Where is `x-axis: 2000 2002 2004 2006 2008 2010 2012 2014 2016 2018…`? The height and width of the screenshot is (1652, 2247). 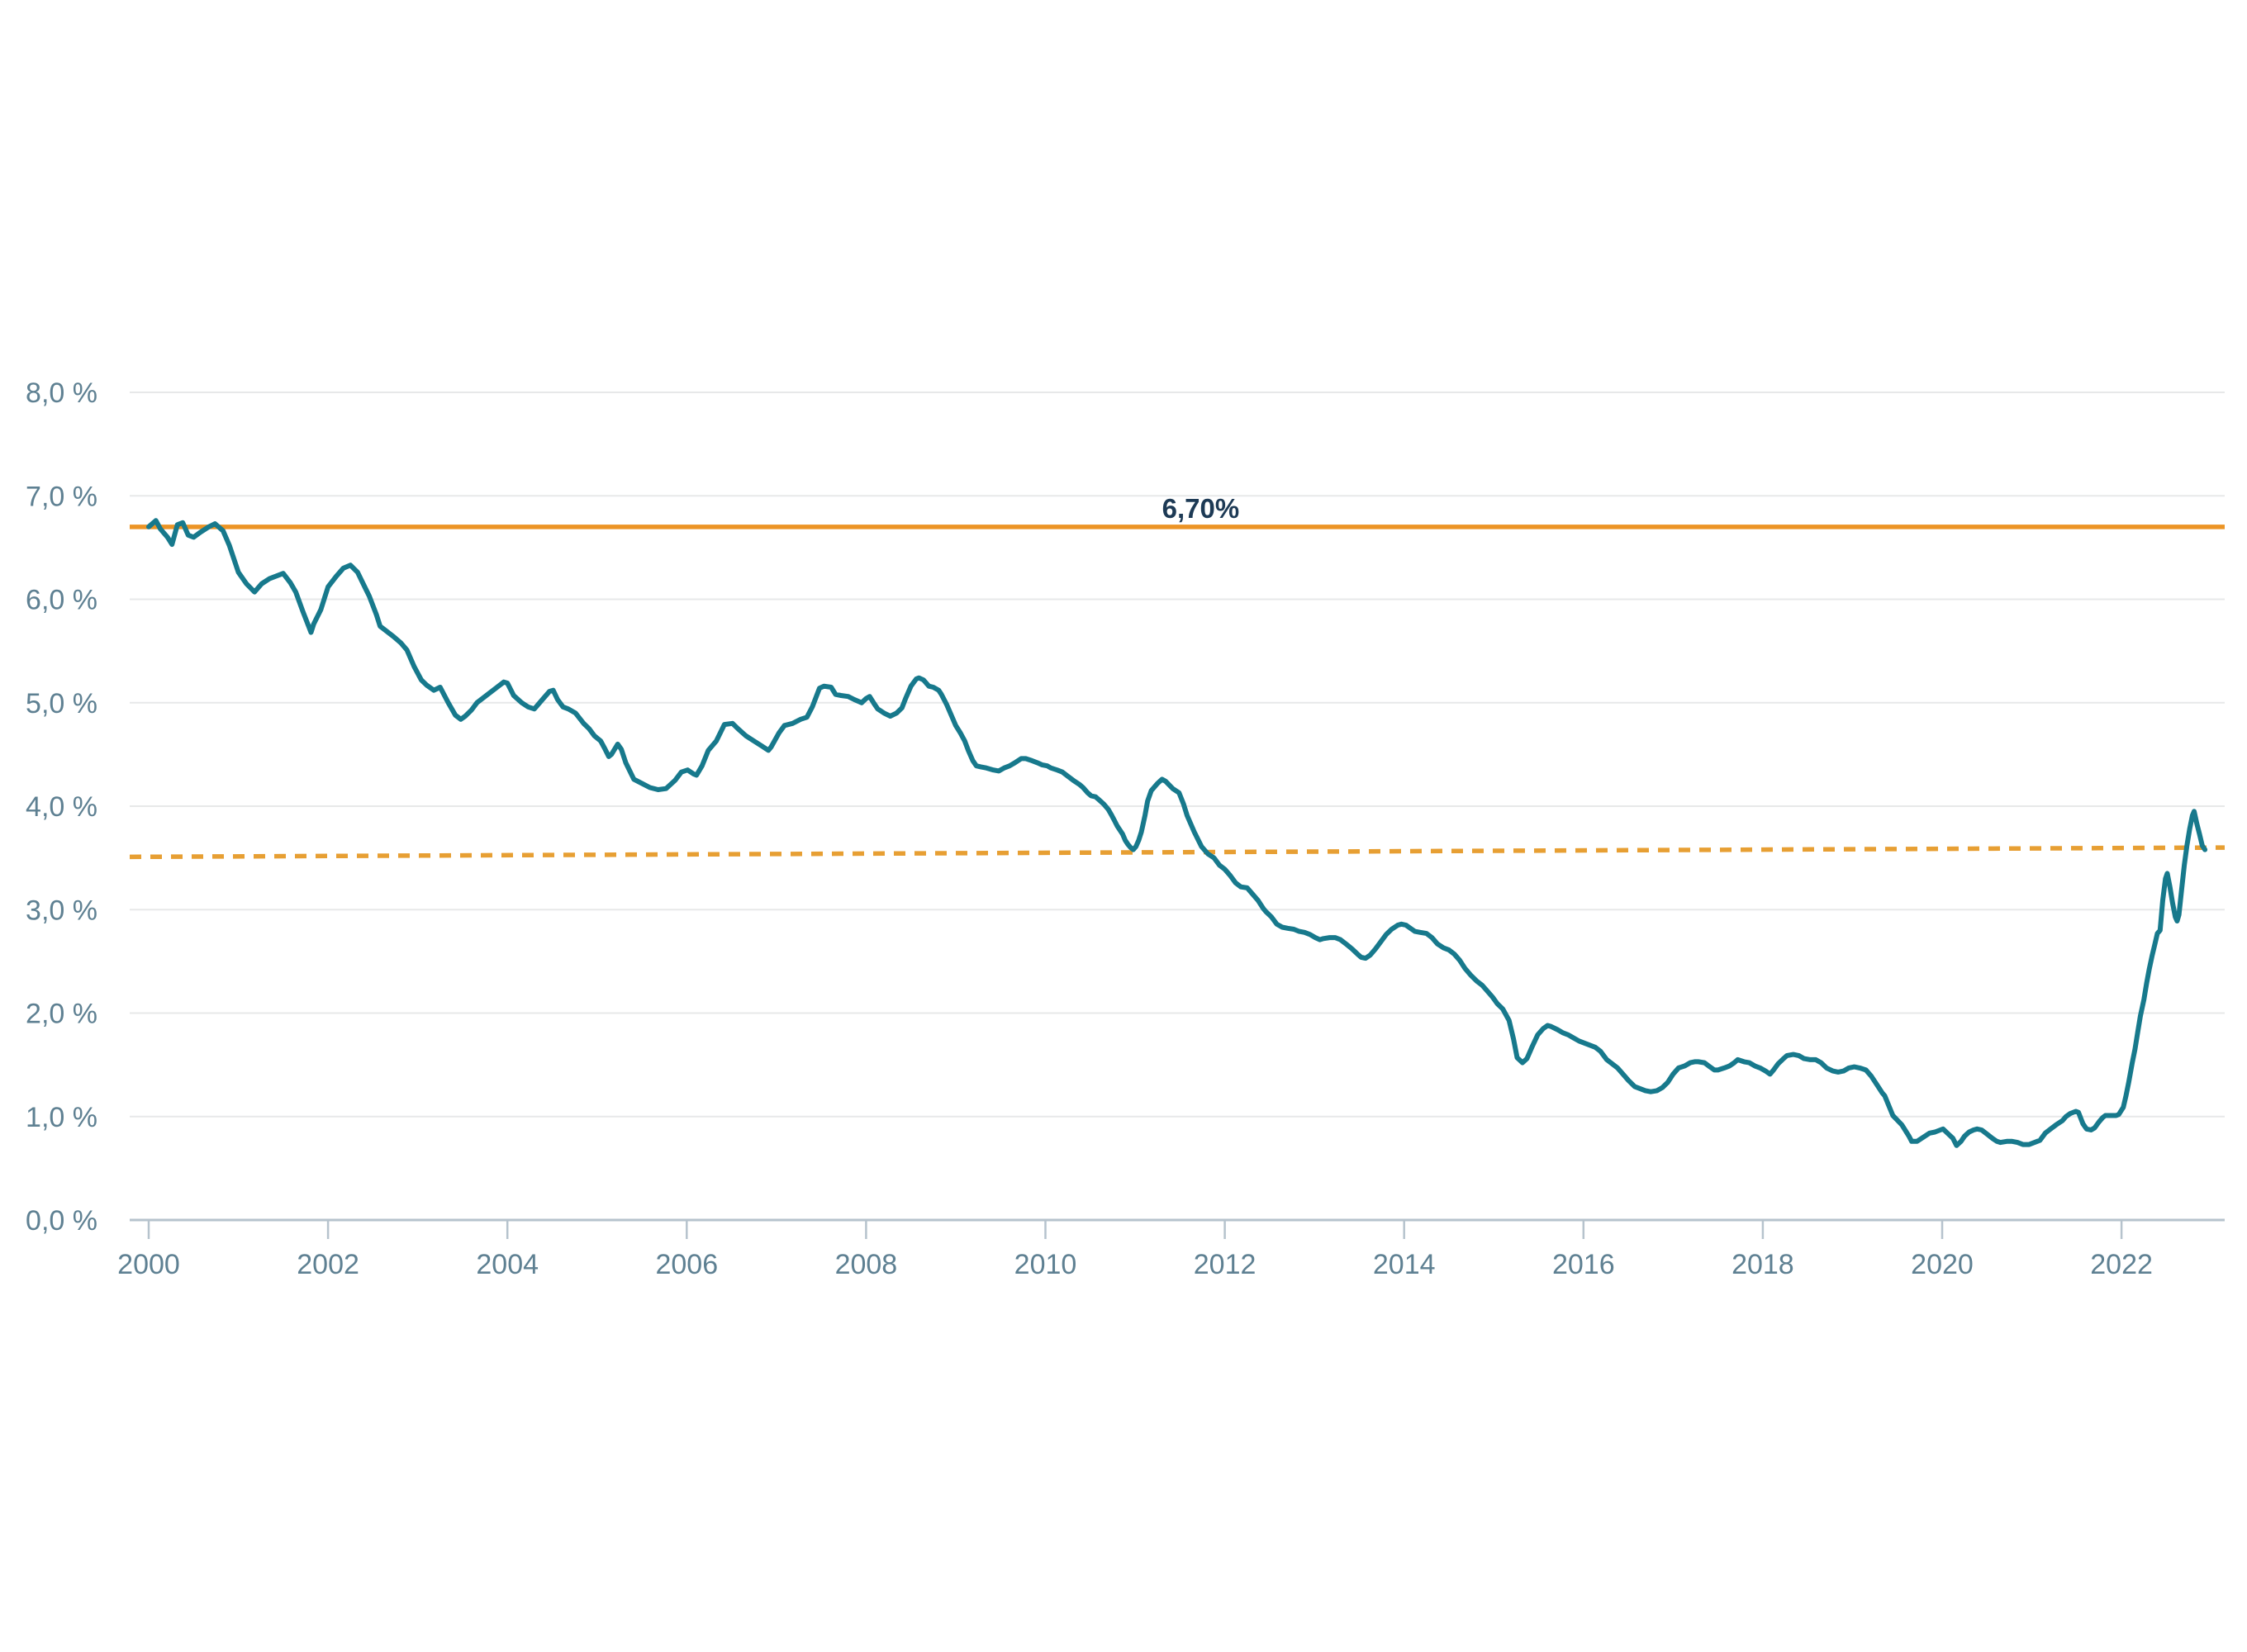 x-axis: 2000 2002 2004 2006 2008 2010 2012 2014 2016 2018… is located at coordinates (1135, 1250).